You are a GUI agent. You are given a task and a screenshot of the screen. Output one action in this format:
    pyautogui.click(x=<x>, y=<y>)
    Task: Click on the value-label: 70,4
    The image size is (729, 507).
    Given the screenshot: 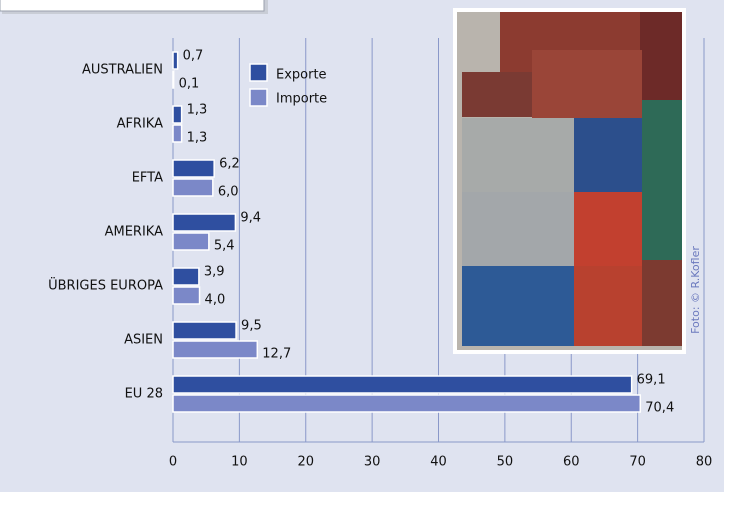 What is the action you would take?
    pyautogui.click(x=659, y=408)
    